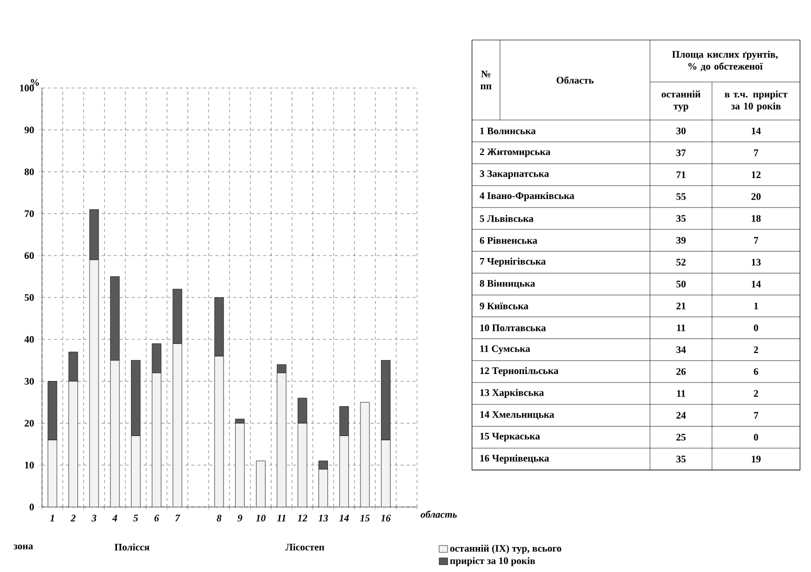 The height and width of the screenshot is (572, 811). What do you see at coordinates (305, 547) in the screenshot?
I see `text: Лісостеп` at bounding box center [305, 547].